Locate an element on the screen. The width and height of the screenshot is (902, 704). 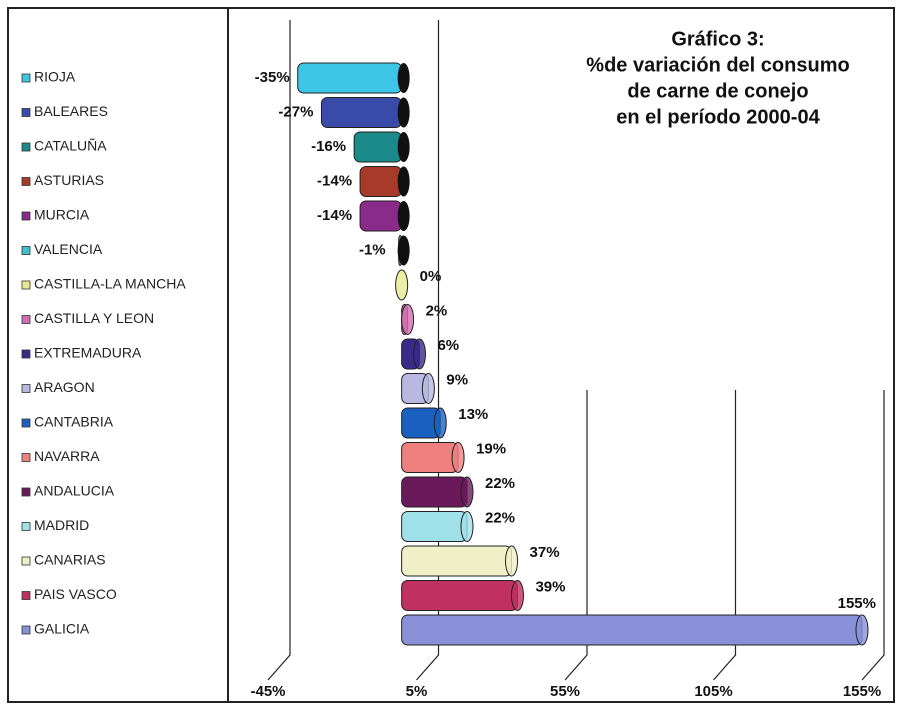
chart-title: Gráfico 3: is located at coordinates (717, 39).